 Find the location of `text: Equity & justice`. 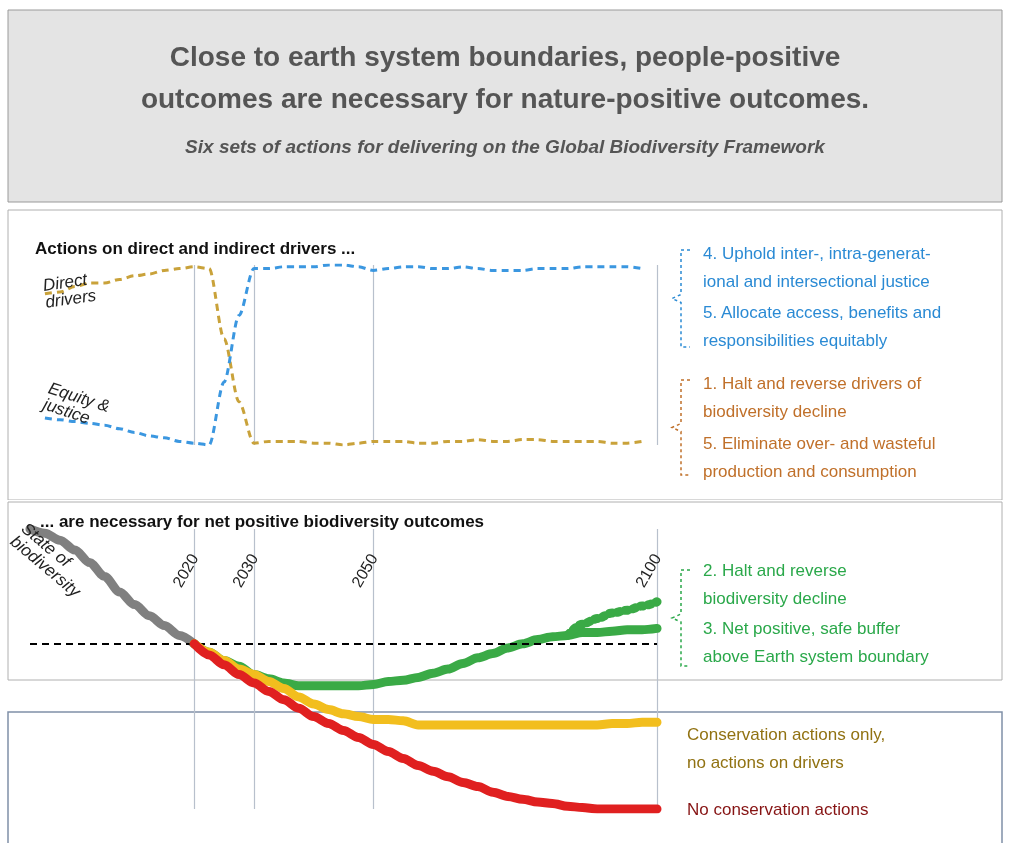

text: Equity & justice is located at coordinates (77, 403).